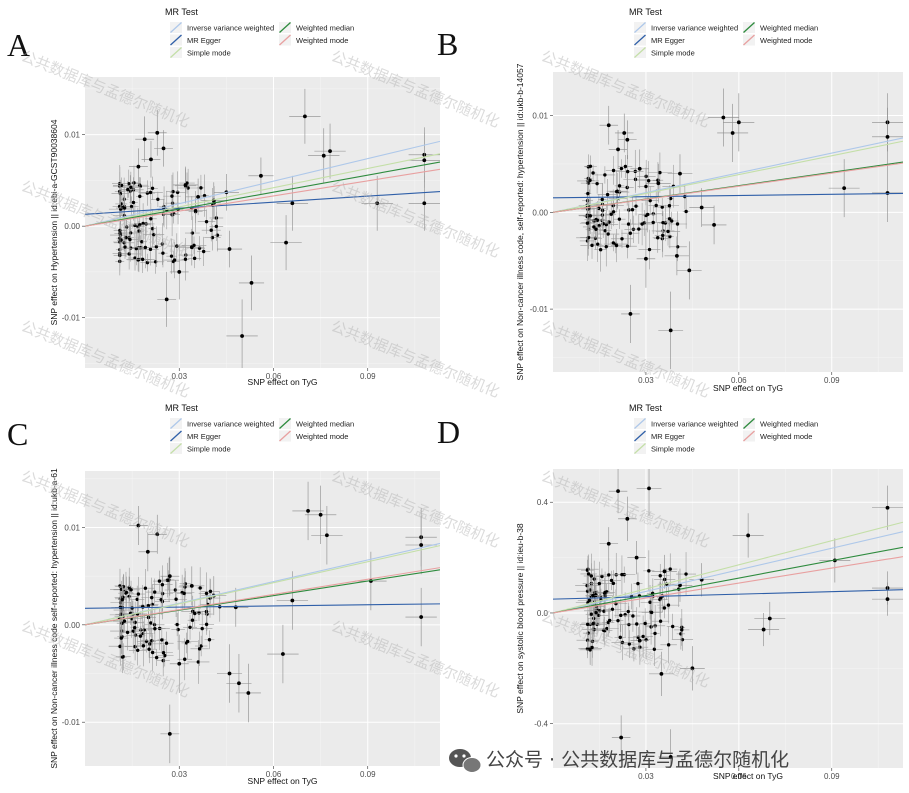 Image resolution: width=909 pixels, height=793 pixels. I want to click on legend-item-weighted-median: Weighted median, so click(780, 27).